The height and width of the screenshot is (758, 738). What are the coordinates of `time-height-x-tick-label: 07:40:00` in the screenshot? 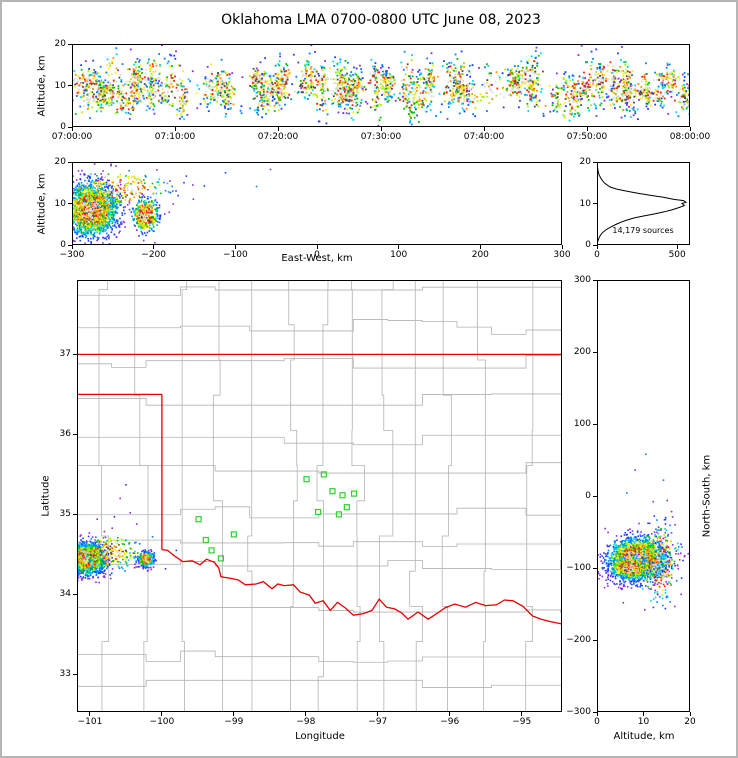 It's located at (484, 137).